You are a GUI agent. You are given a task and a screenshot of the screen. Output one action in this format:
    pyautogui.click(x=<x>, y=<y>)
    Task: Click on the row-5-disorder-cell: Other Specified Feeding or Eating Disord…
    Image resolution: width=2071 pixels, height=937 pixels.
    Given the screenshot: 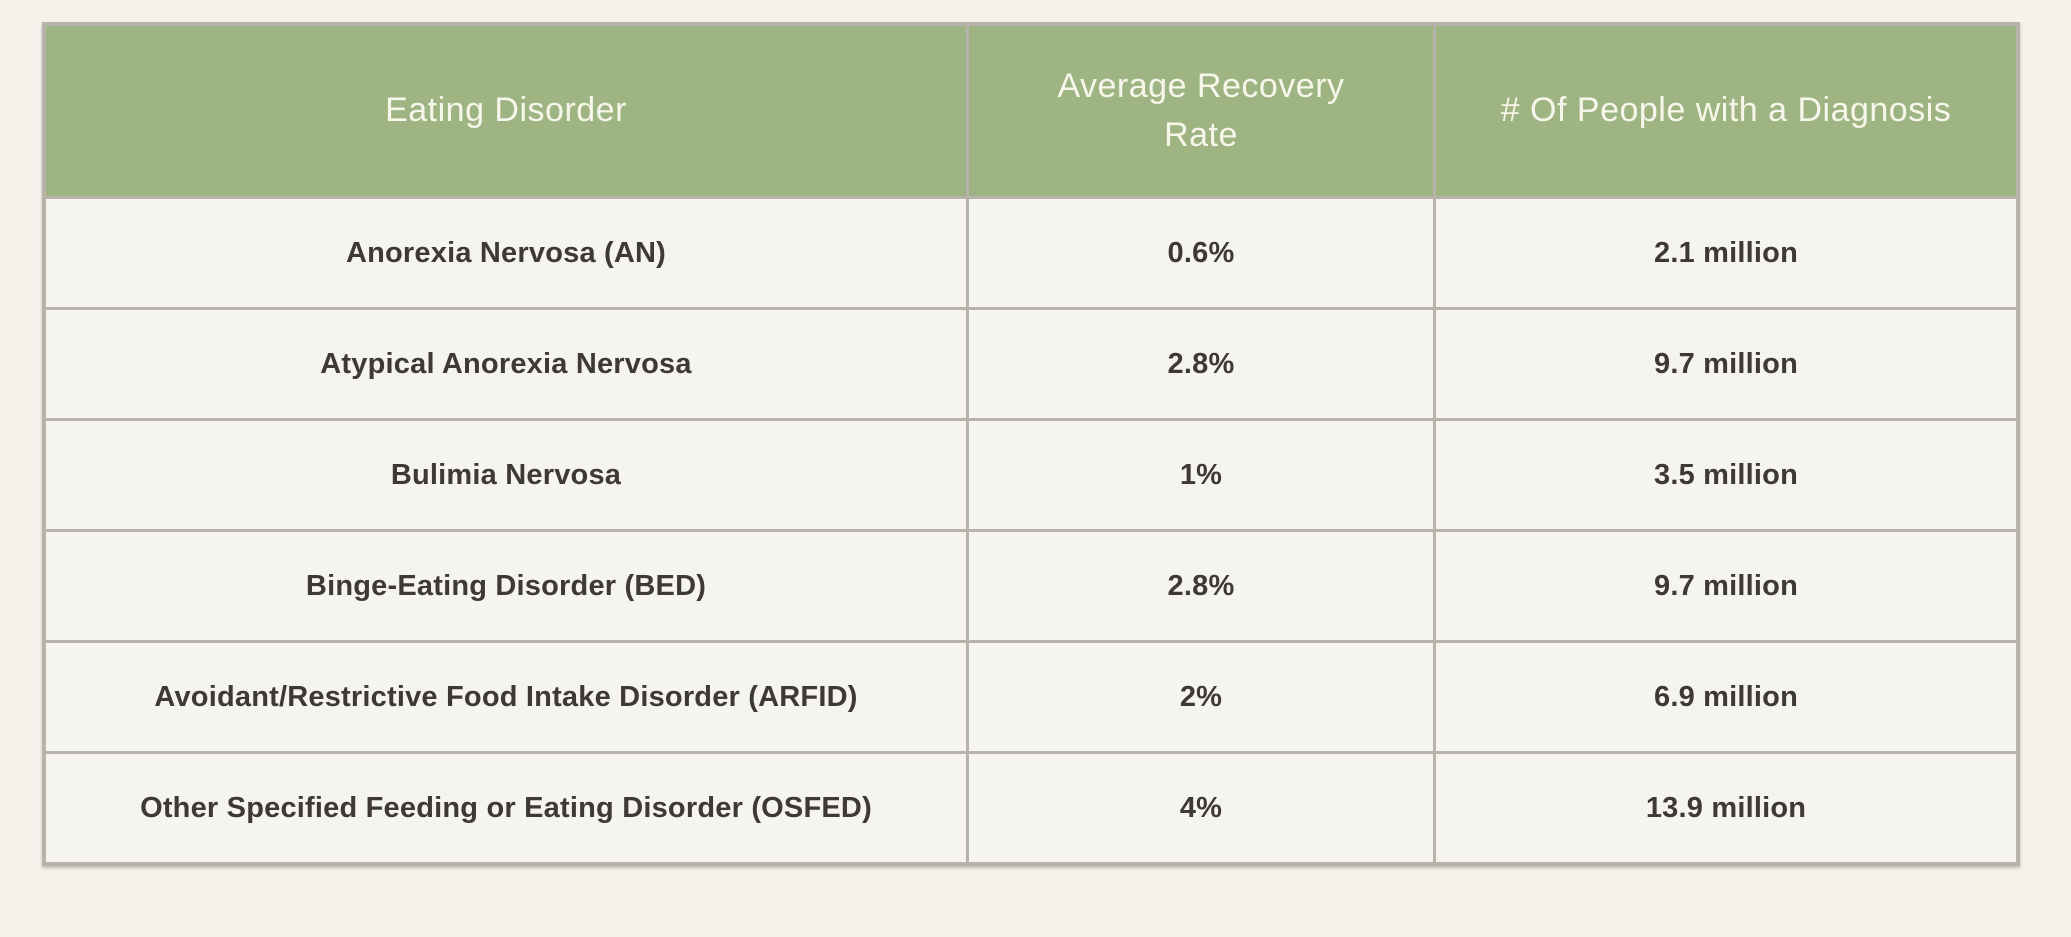 What is the action you would take?
    pyautogui.click(x=506, y=808)
    